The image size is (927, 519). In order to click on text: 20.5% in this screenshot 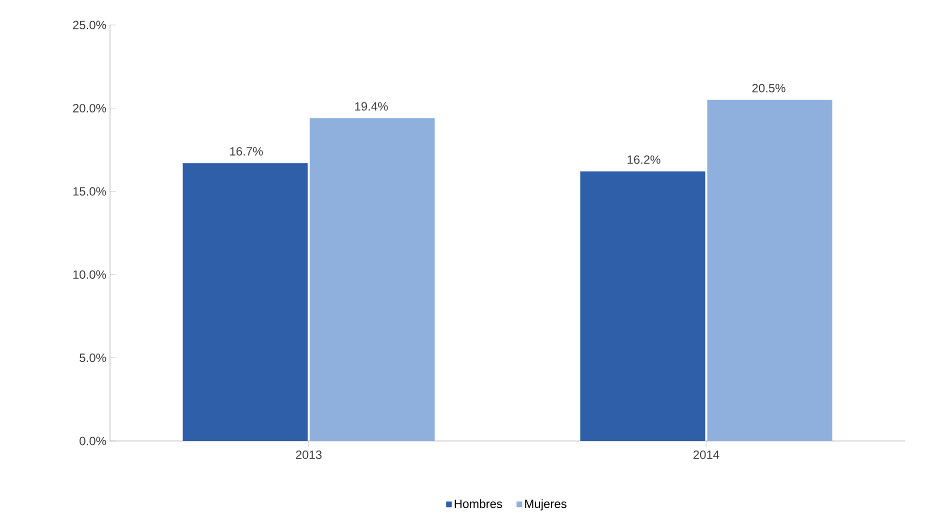, I will do `click(769, 88)`.